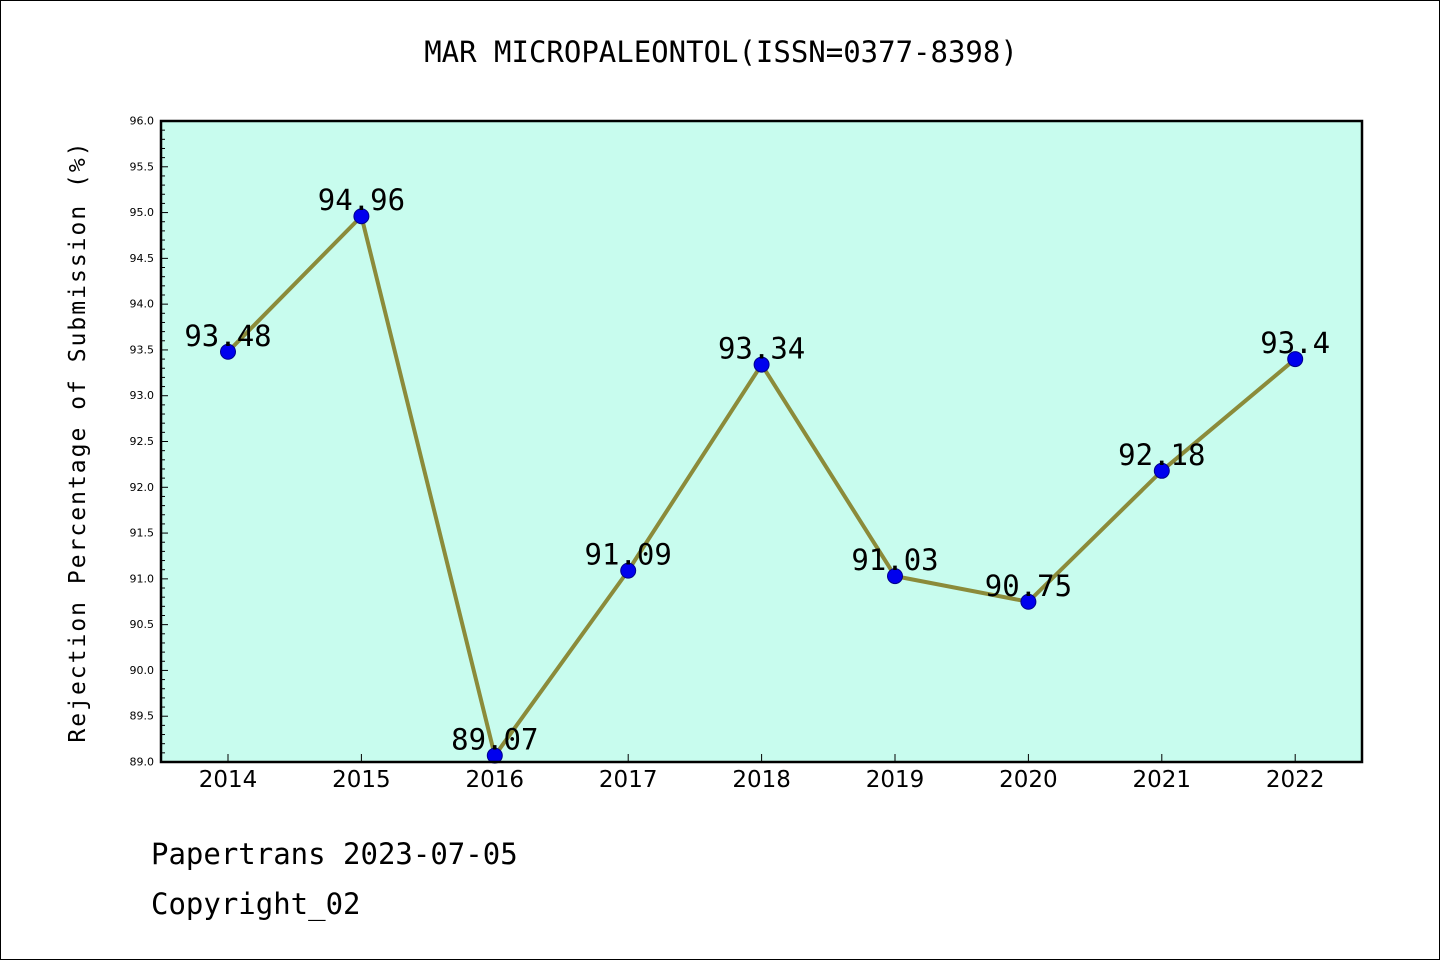 Image resolution: width=1440 pixels, height=961 pixels. I want to click on data-label: 91.03, so click(894, 560).